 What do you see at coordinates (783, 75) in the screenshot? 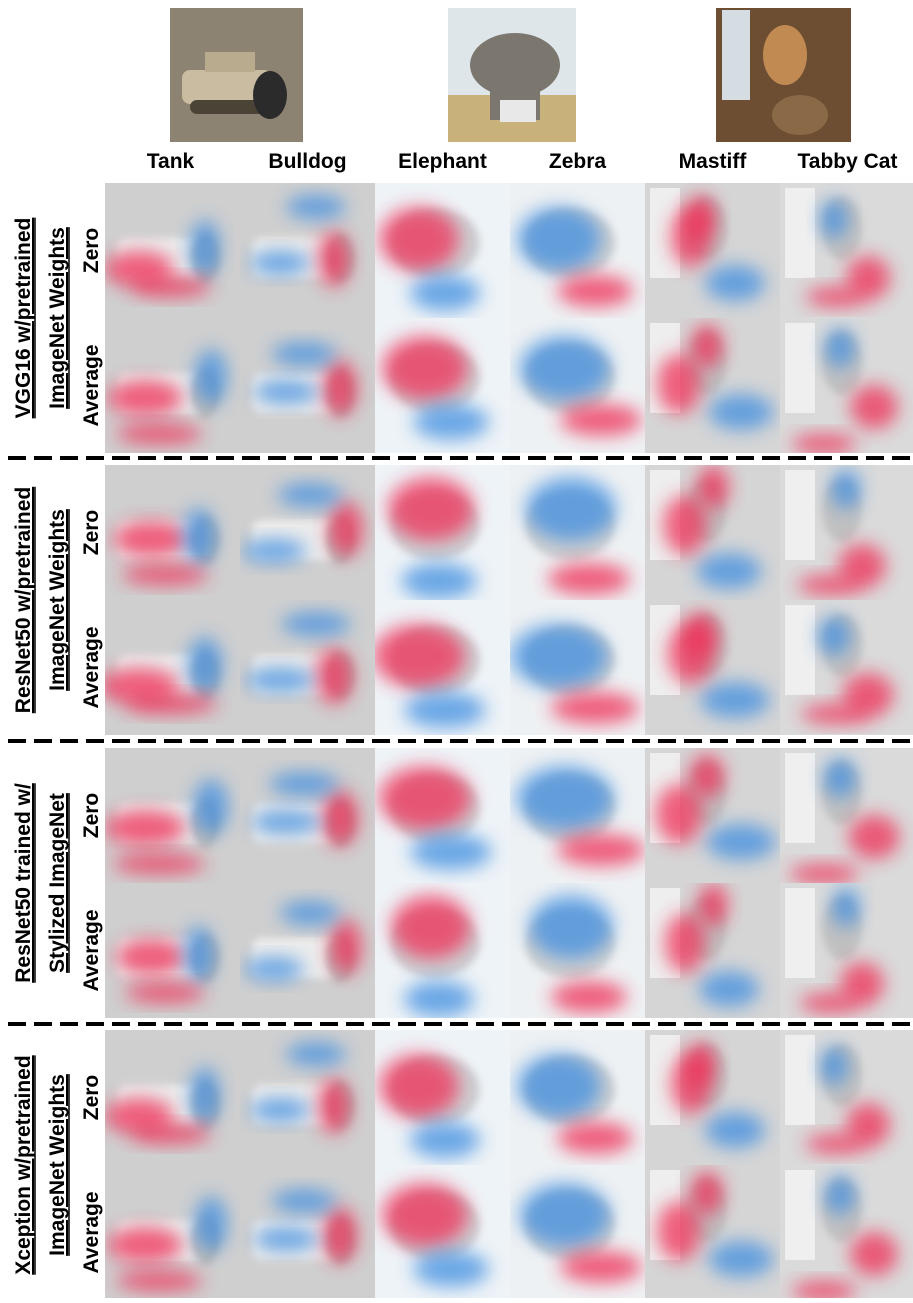
I see `thumb-mastiff` at bounding box center [783, 75].